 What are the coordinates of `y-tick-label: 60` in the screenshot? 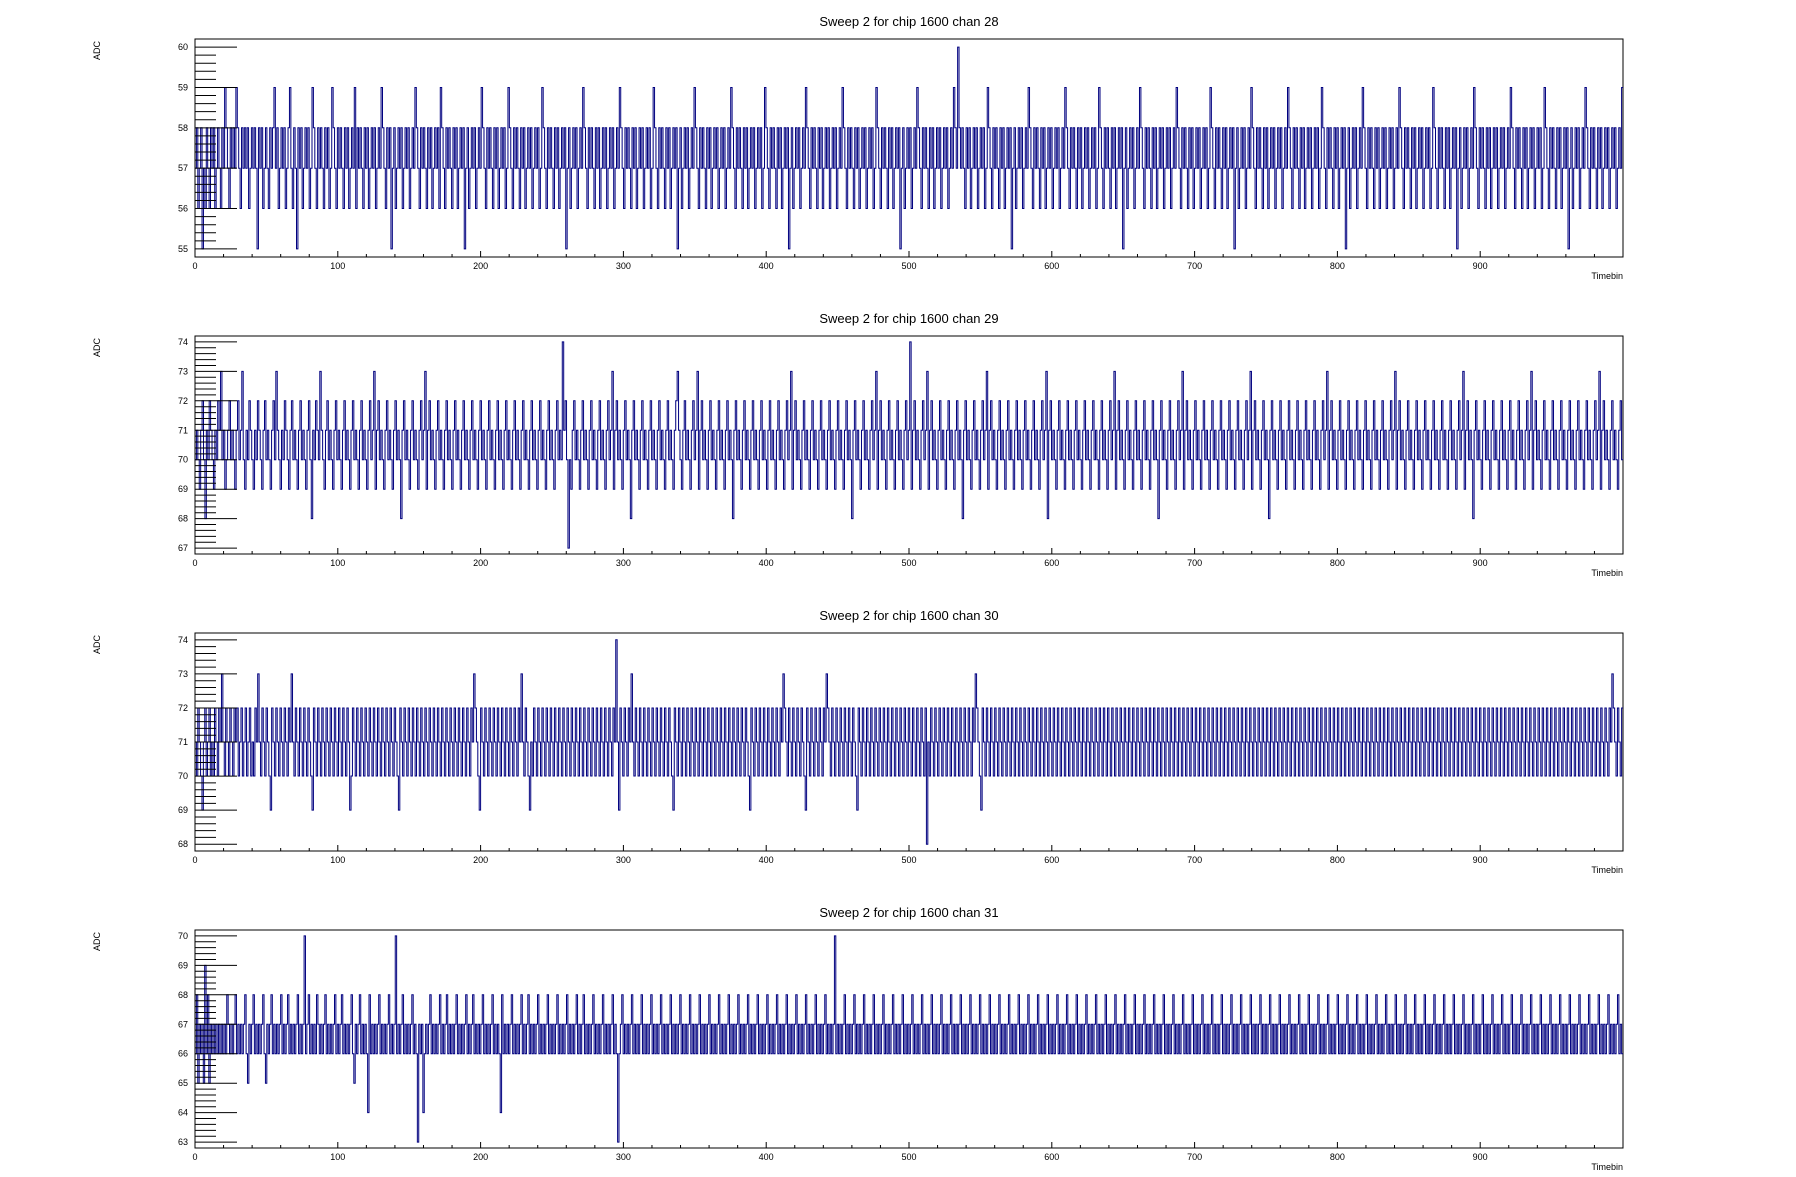 It's located at (183, 47).